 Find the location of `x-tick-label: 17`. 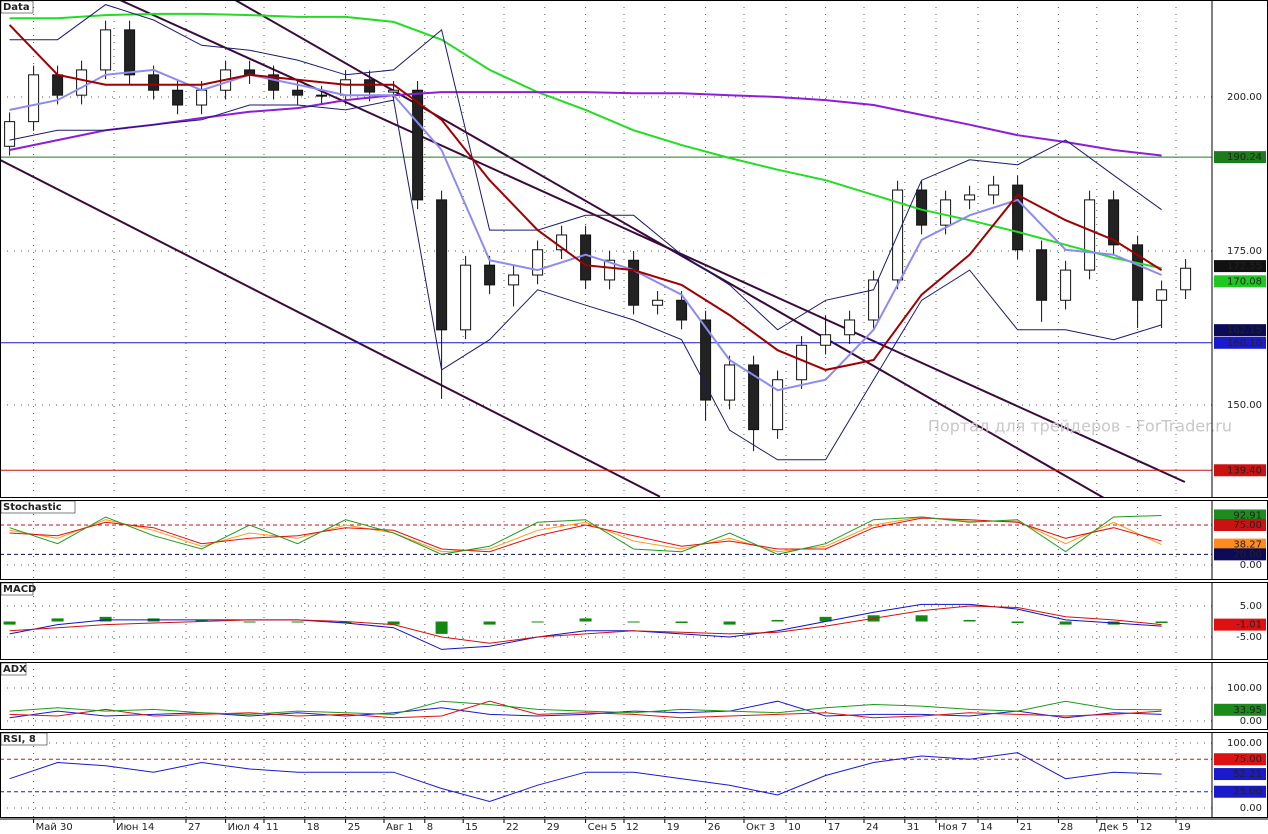

x-tick-label: 17 is located at coordinates (834, 827).